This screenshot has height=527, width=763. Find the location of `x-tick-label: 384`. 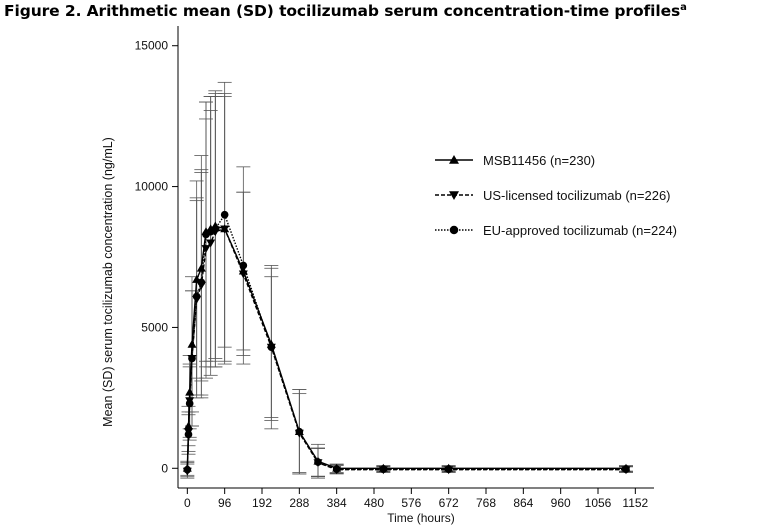

x-tick-label: 384 is located at coordinates (337, 503).